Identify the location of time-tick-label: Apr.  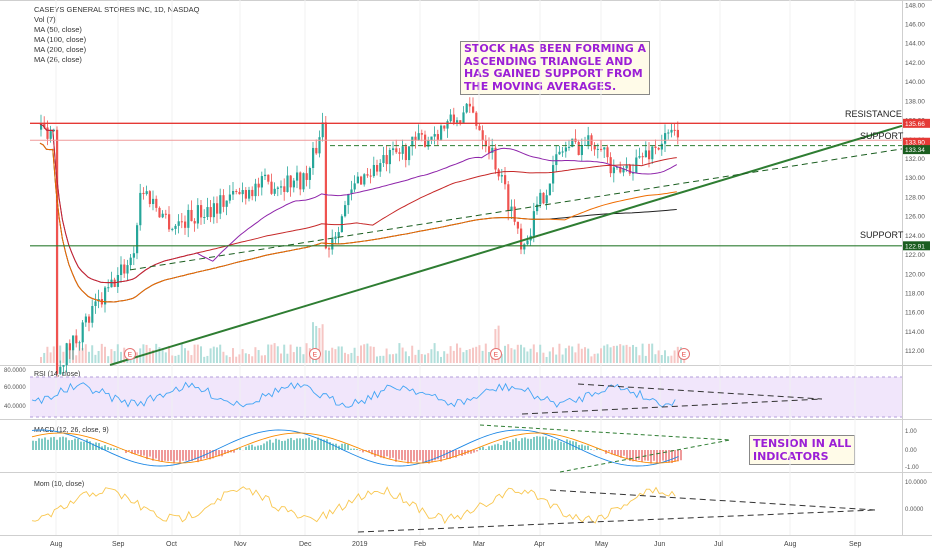
(540, 544).